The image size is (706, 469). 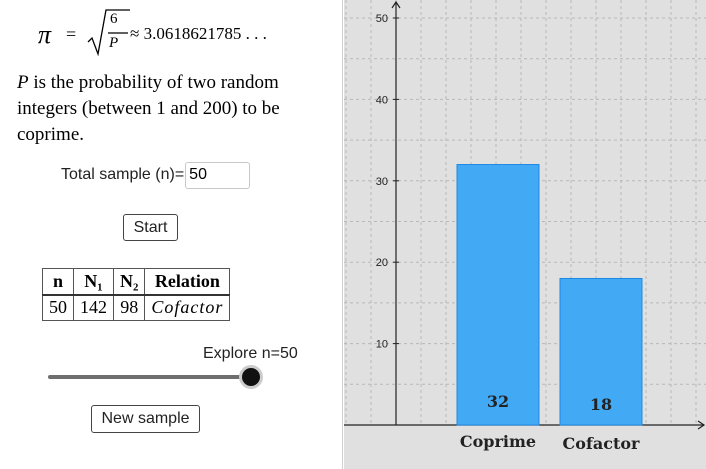 I want to click on y-tick-label: 10, so click(x=382, y=345).